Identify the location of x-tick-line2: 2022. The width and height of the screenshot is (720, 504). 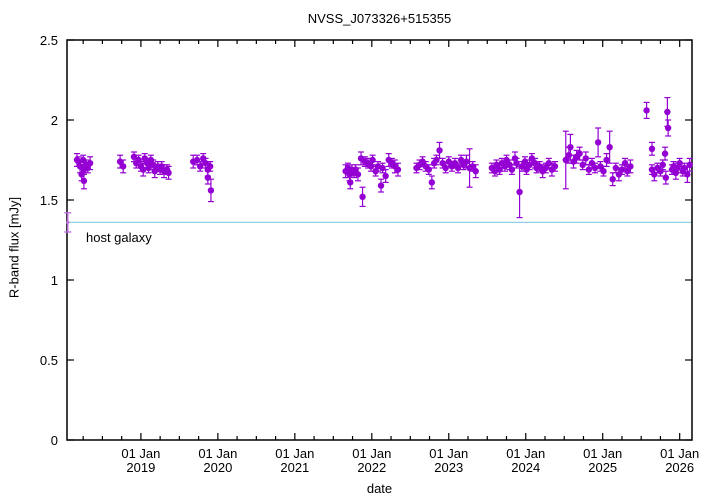
(372, 467).